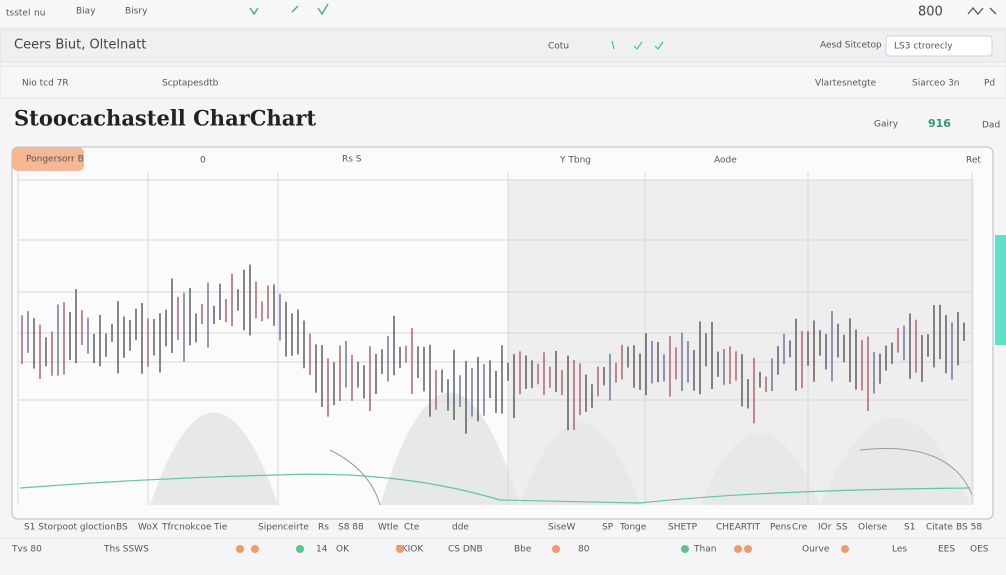  I want to click on scroll-indicator, so click(1000, 290).